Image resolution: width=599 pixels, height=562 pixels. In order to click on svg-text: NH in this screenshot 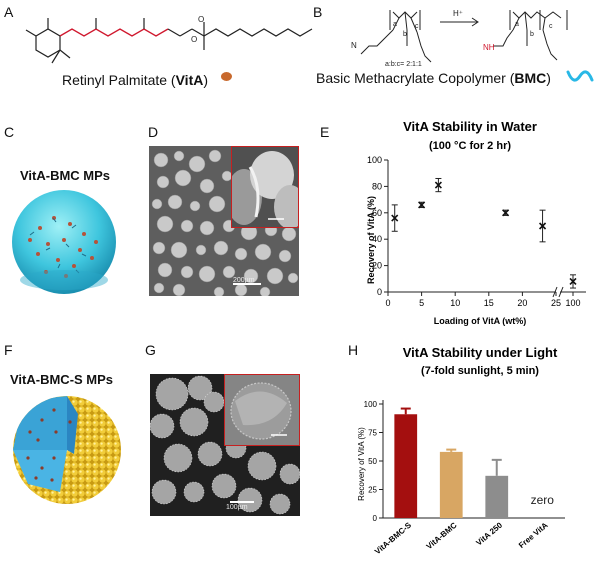, I will do `click(489, 47)`.